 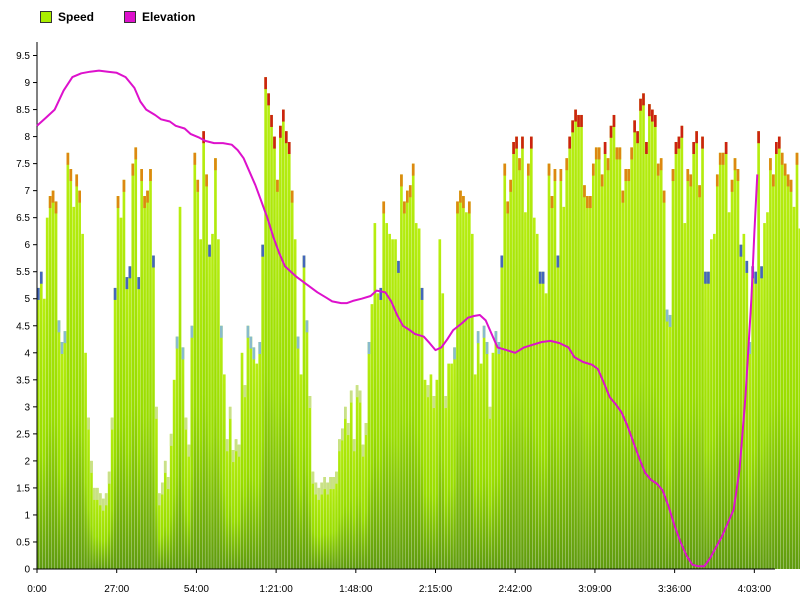 I want to click on legend-swatch-speed, so click(x=46, y=17).